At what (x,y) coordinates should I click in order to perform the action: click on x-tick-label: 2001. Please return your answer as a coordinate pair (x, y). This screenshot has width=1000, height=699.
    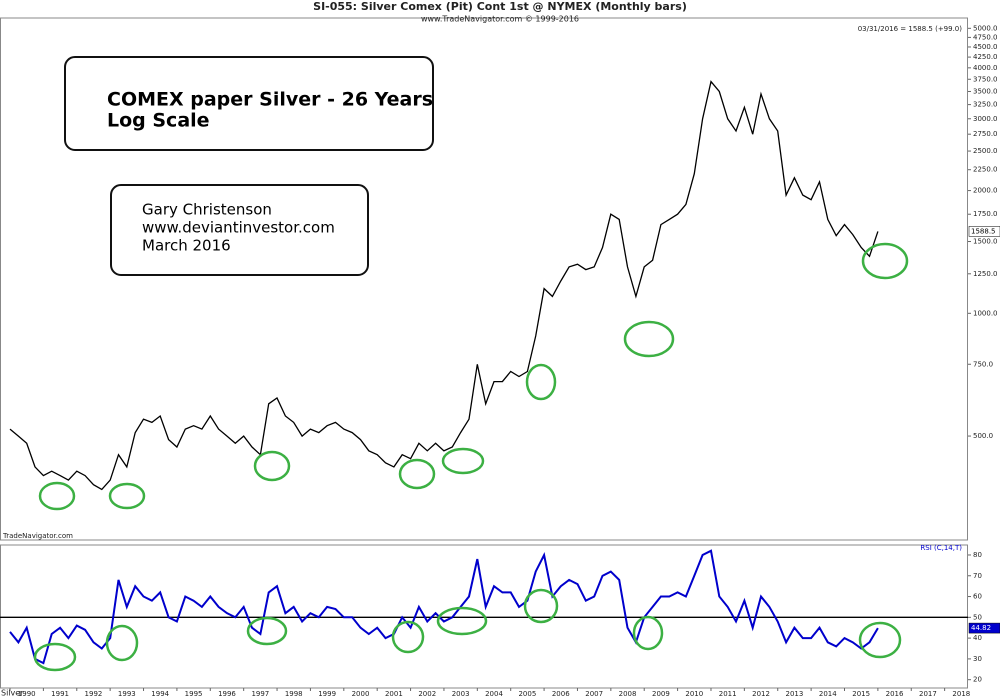
    Looking at the image, I should click on (394, 694).